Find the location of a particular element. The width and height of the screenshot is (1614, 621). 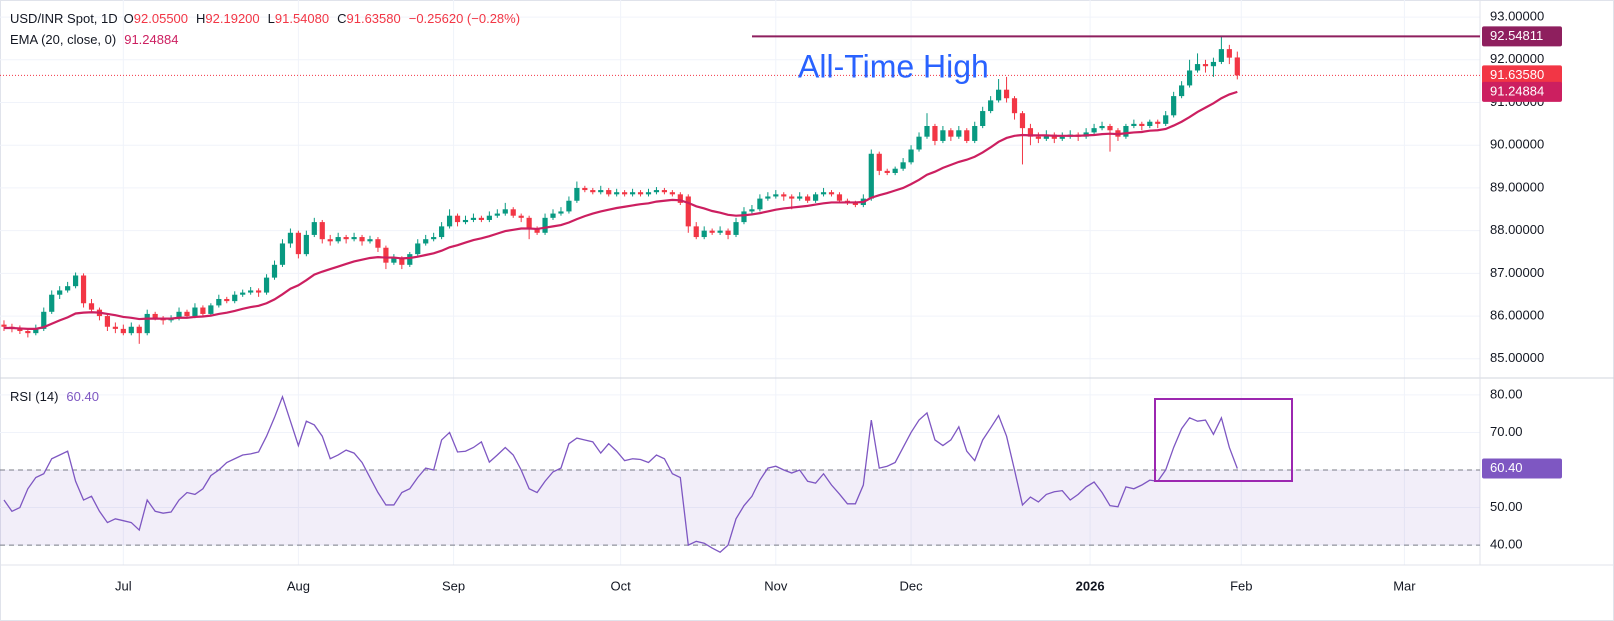

y-tick-label: 89.00000 is located at coordinates (1517, 186).